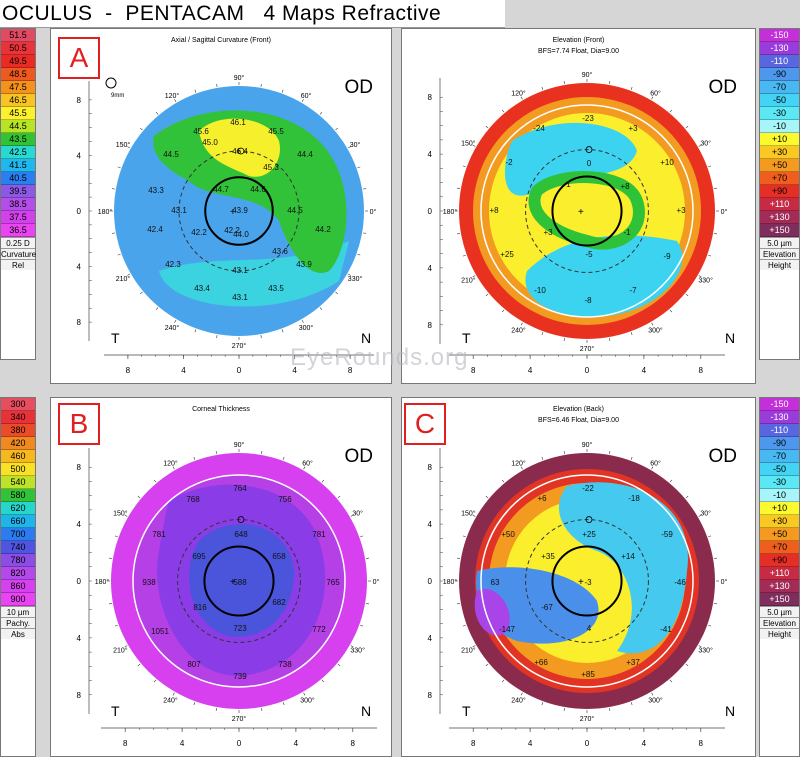 This screenshot has height=757, width=800. I want to click on elevation-value: +85, so click(588, 674).